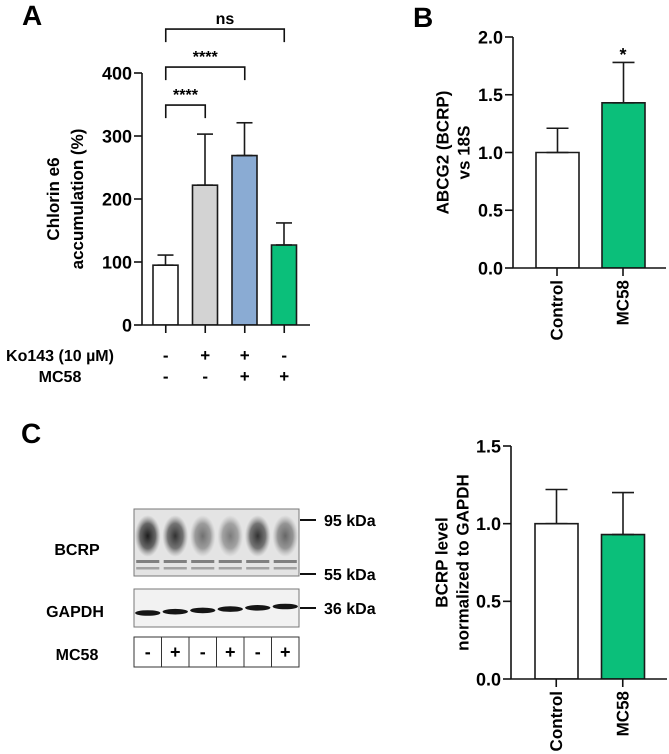  Describe the element at coordinates (117, 73) in the screenshot. I see `y-tick-label: 400` at that location.